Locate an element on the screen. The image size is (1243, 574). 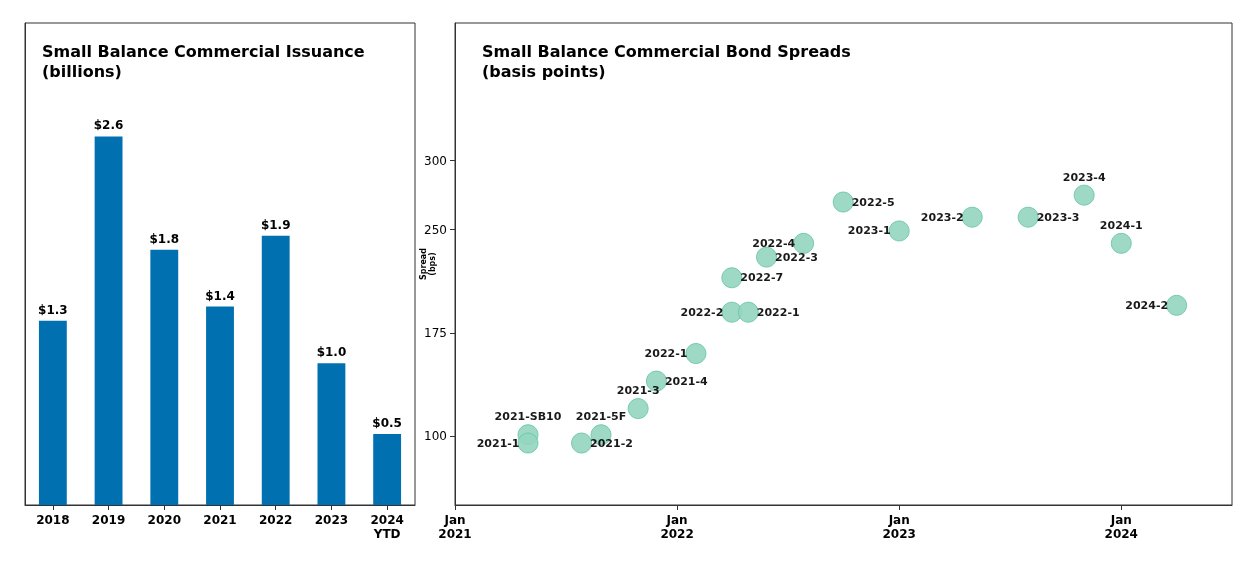
x-tick-label: Jan 2021 is located at coordinates (455, 527).